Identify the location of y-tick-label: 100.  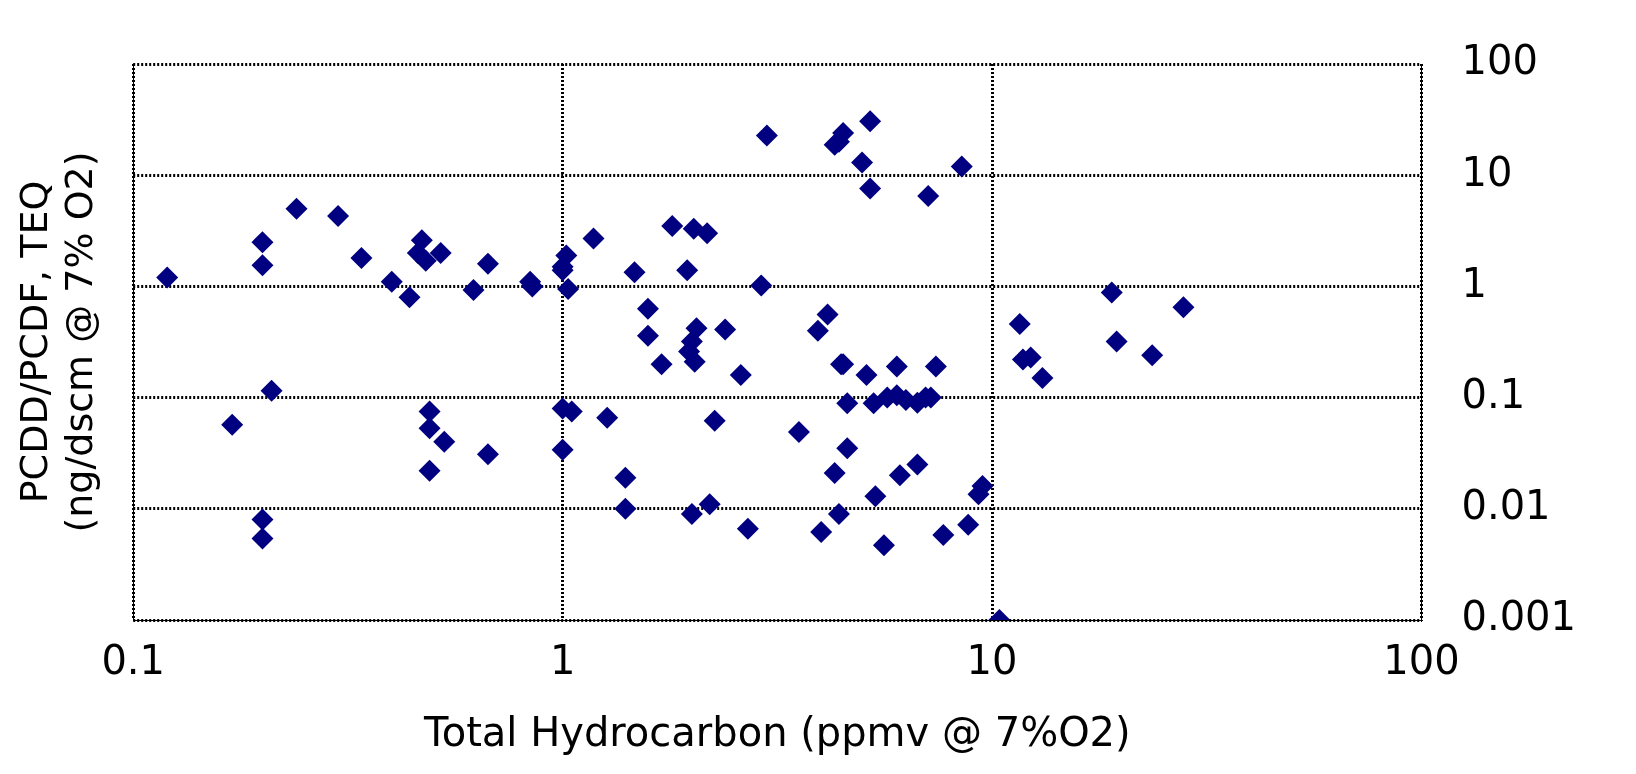
(1499, 60).